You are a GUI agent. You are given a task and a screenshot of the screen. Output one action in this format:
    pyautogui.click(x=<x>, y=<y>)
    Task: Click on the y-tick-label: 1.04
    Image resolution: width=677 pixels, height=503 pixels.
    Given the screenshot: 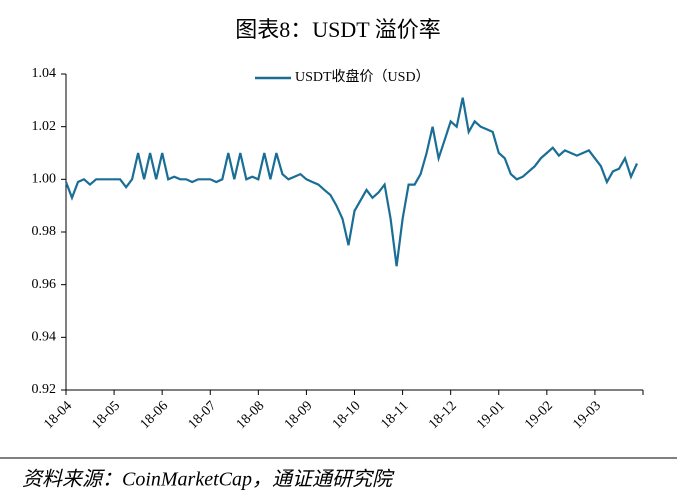 What is the action you would take?
    pyautogui.click(x=44, y=73)
    